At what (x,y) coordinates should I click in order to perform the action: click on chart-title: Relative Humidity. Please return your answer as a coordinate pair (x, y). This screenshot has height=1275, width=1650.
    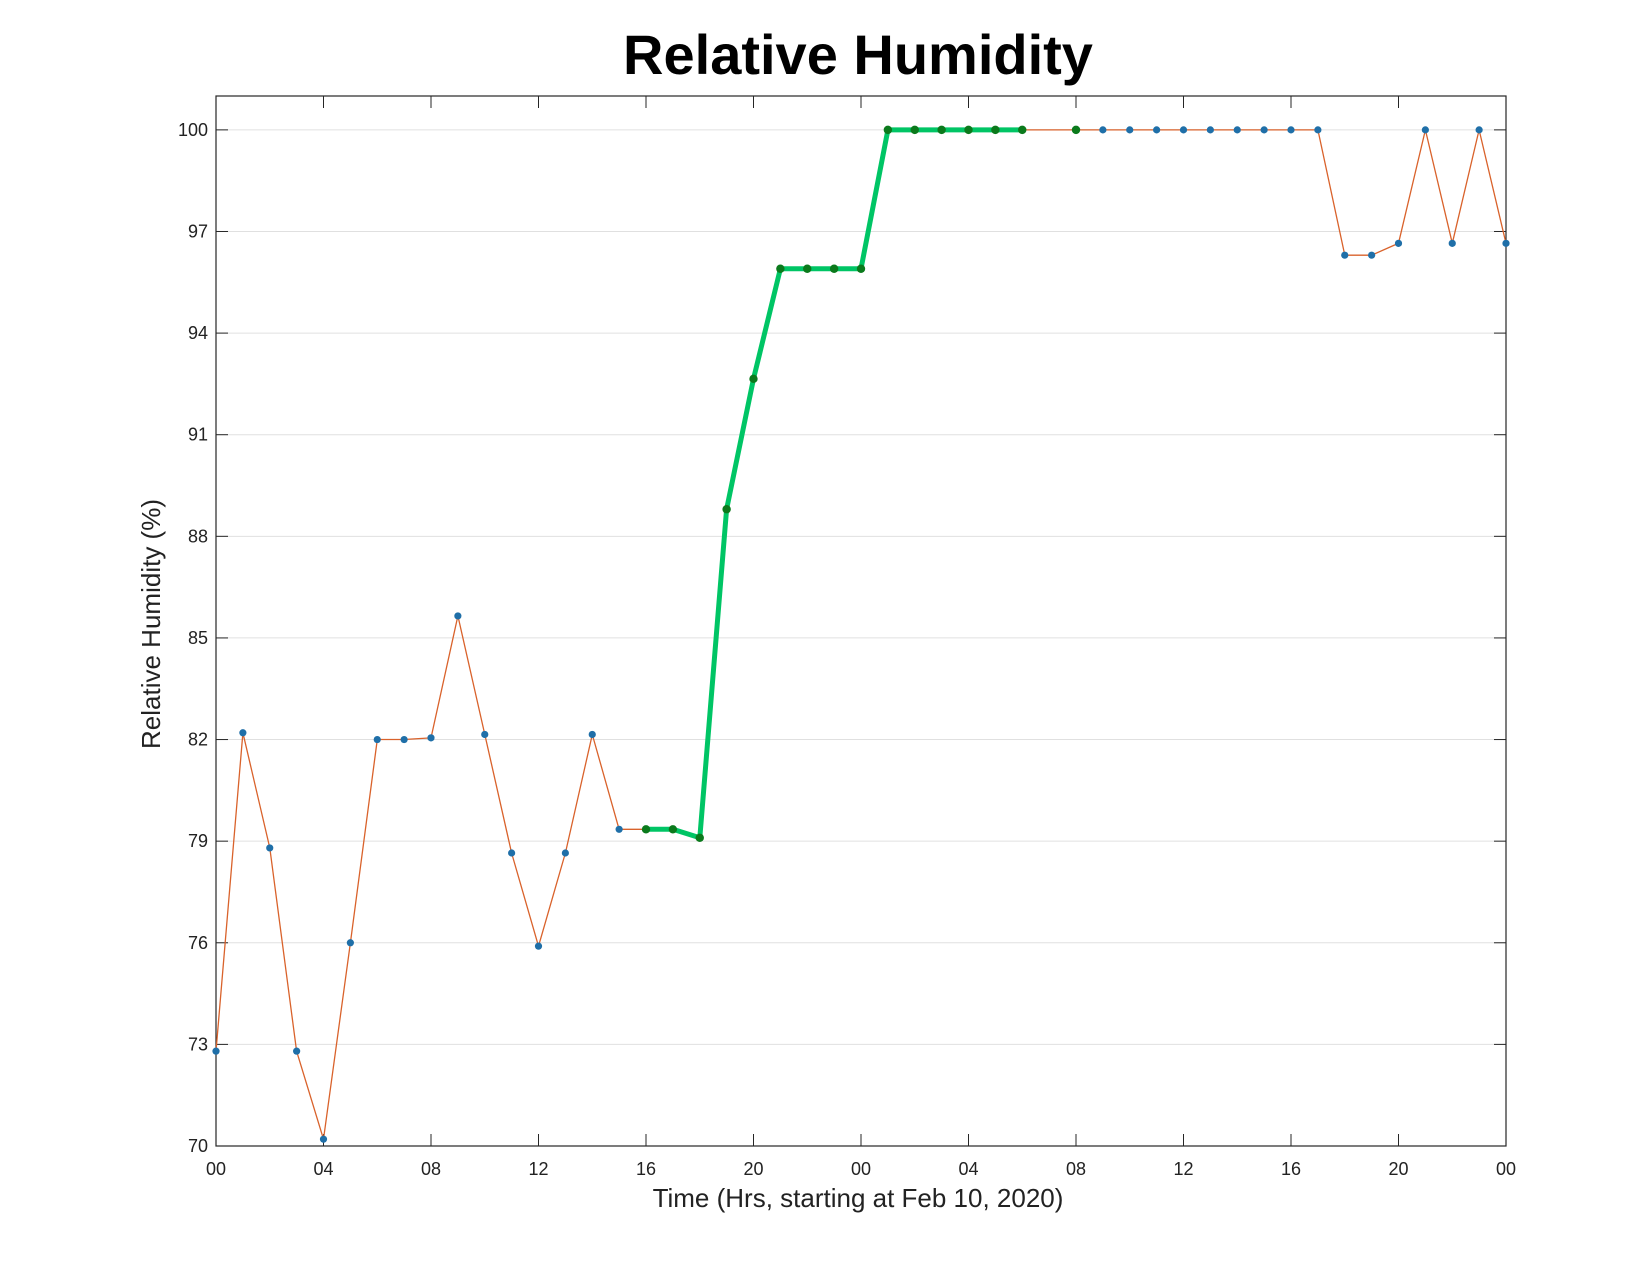
    Looking at the image, I should click on (858, 54).